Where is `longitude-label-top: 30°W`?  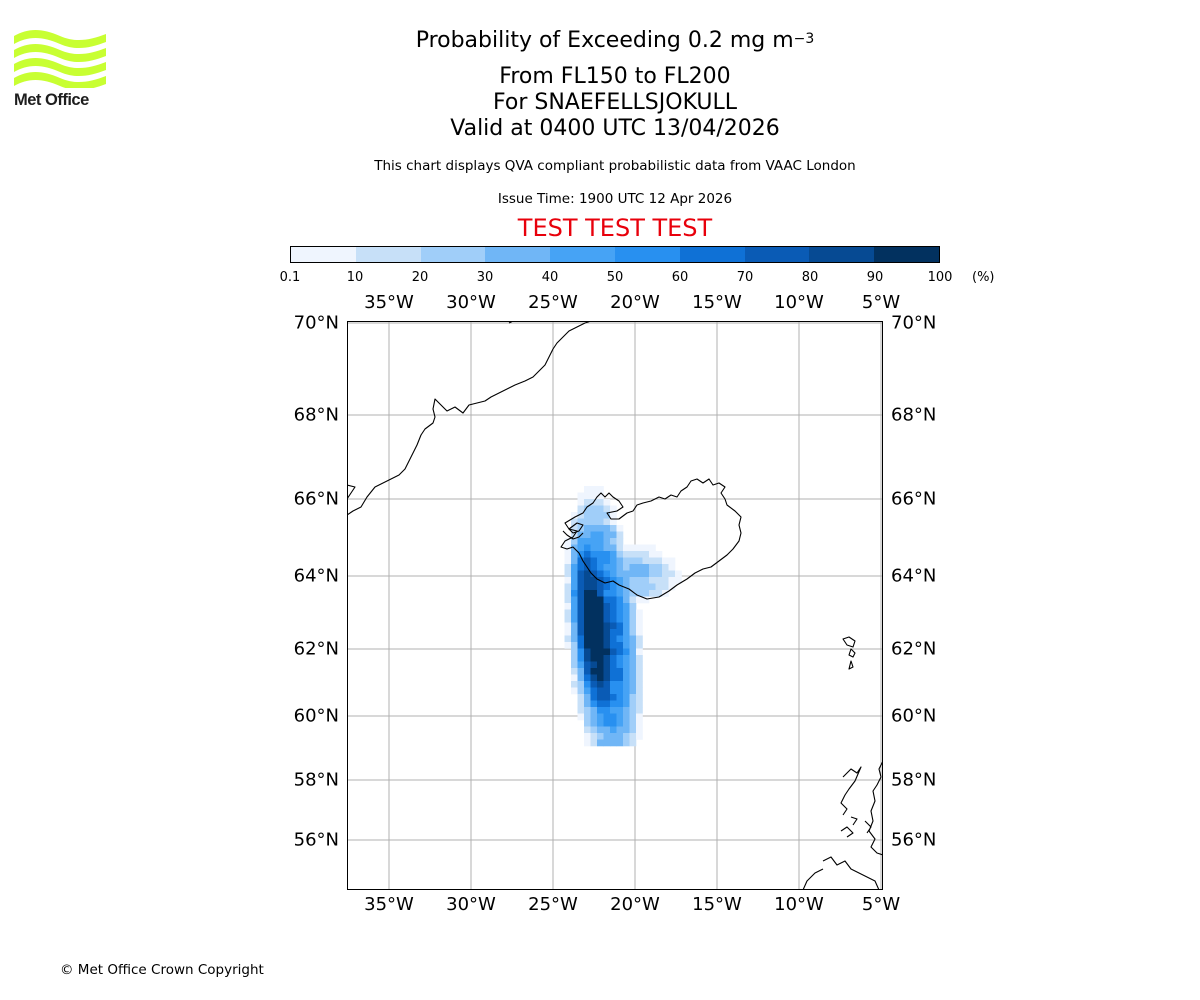 longitude-label-top: 30°W is located at coordinates (471, 302).